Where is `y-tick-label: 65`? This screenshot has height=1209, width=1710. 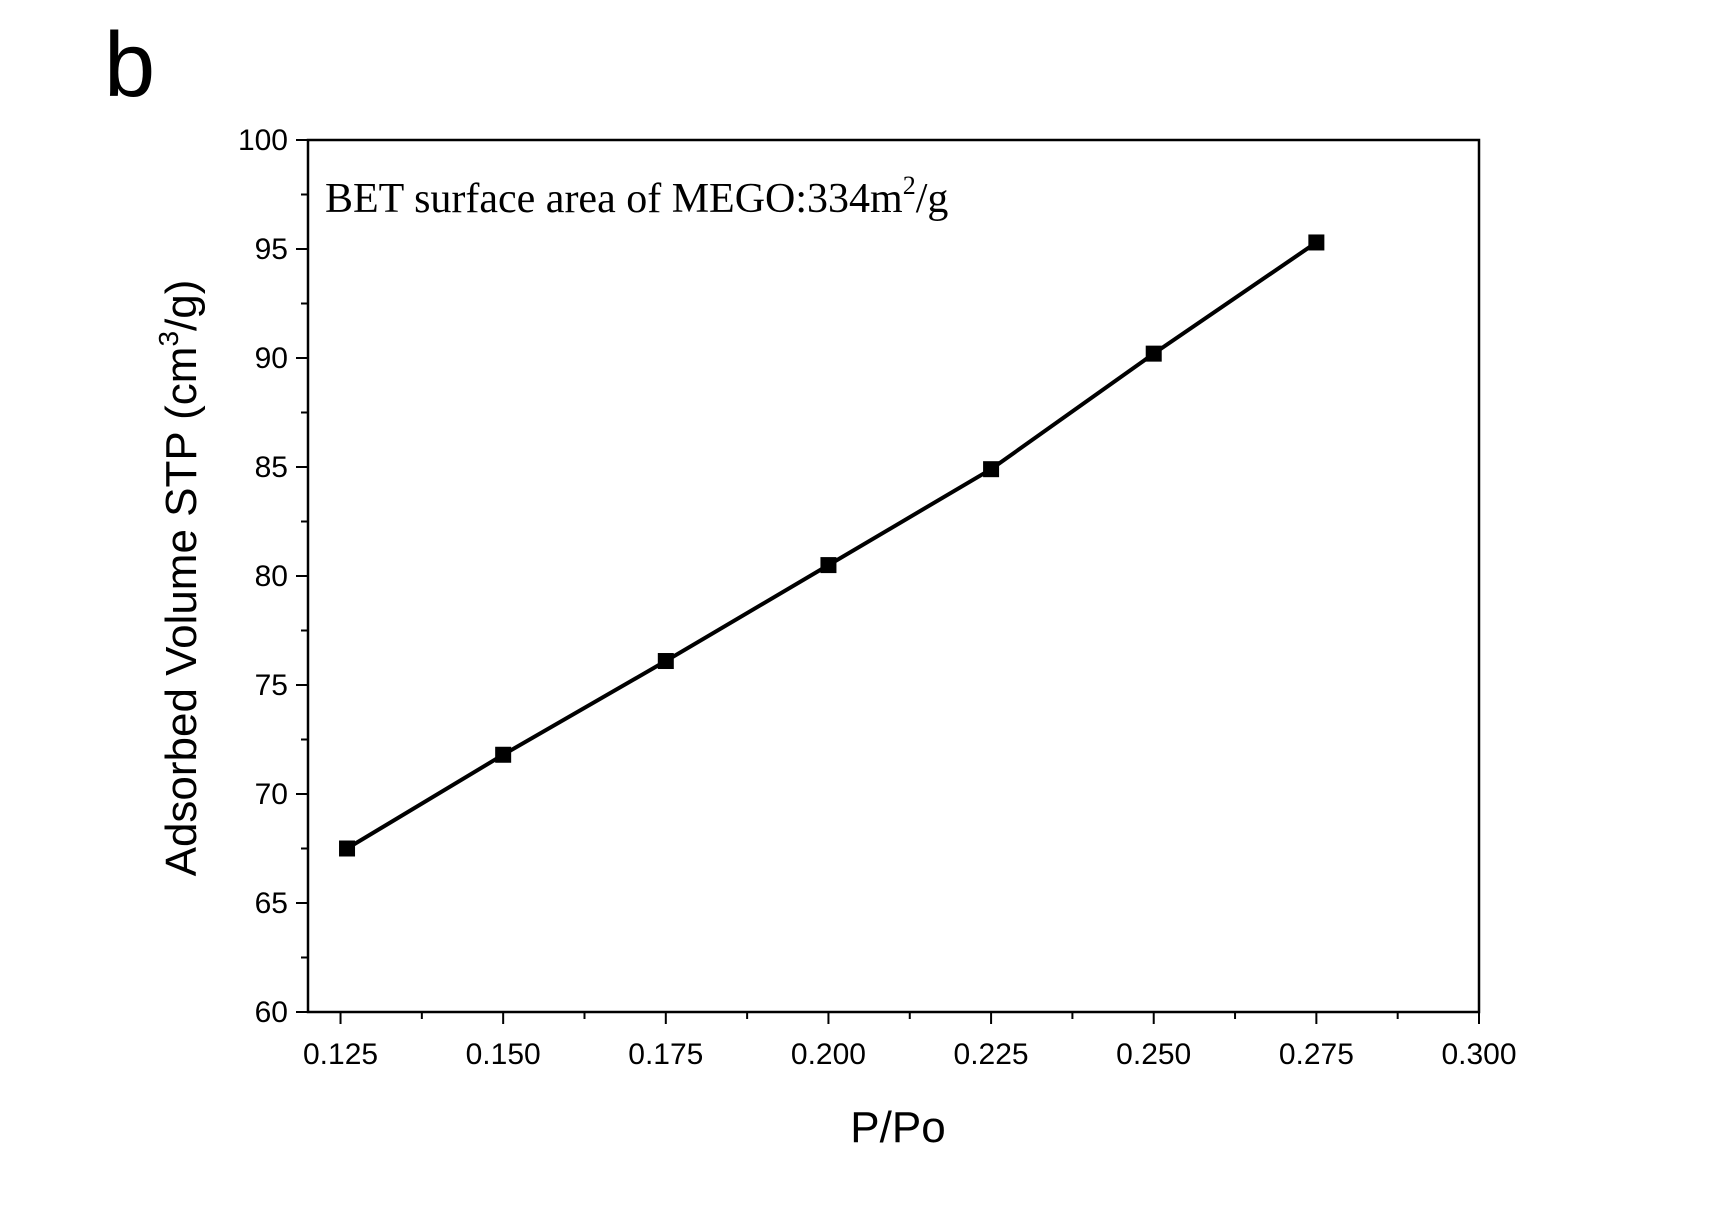
y-tick-label: 65 is located at coordinates (271, 903).